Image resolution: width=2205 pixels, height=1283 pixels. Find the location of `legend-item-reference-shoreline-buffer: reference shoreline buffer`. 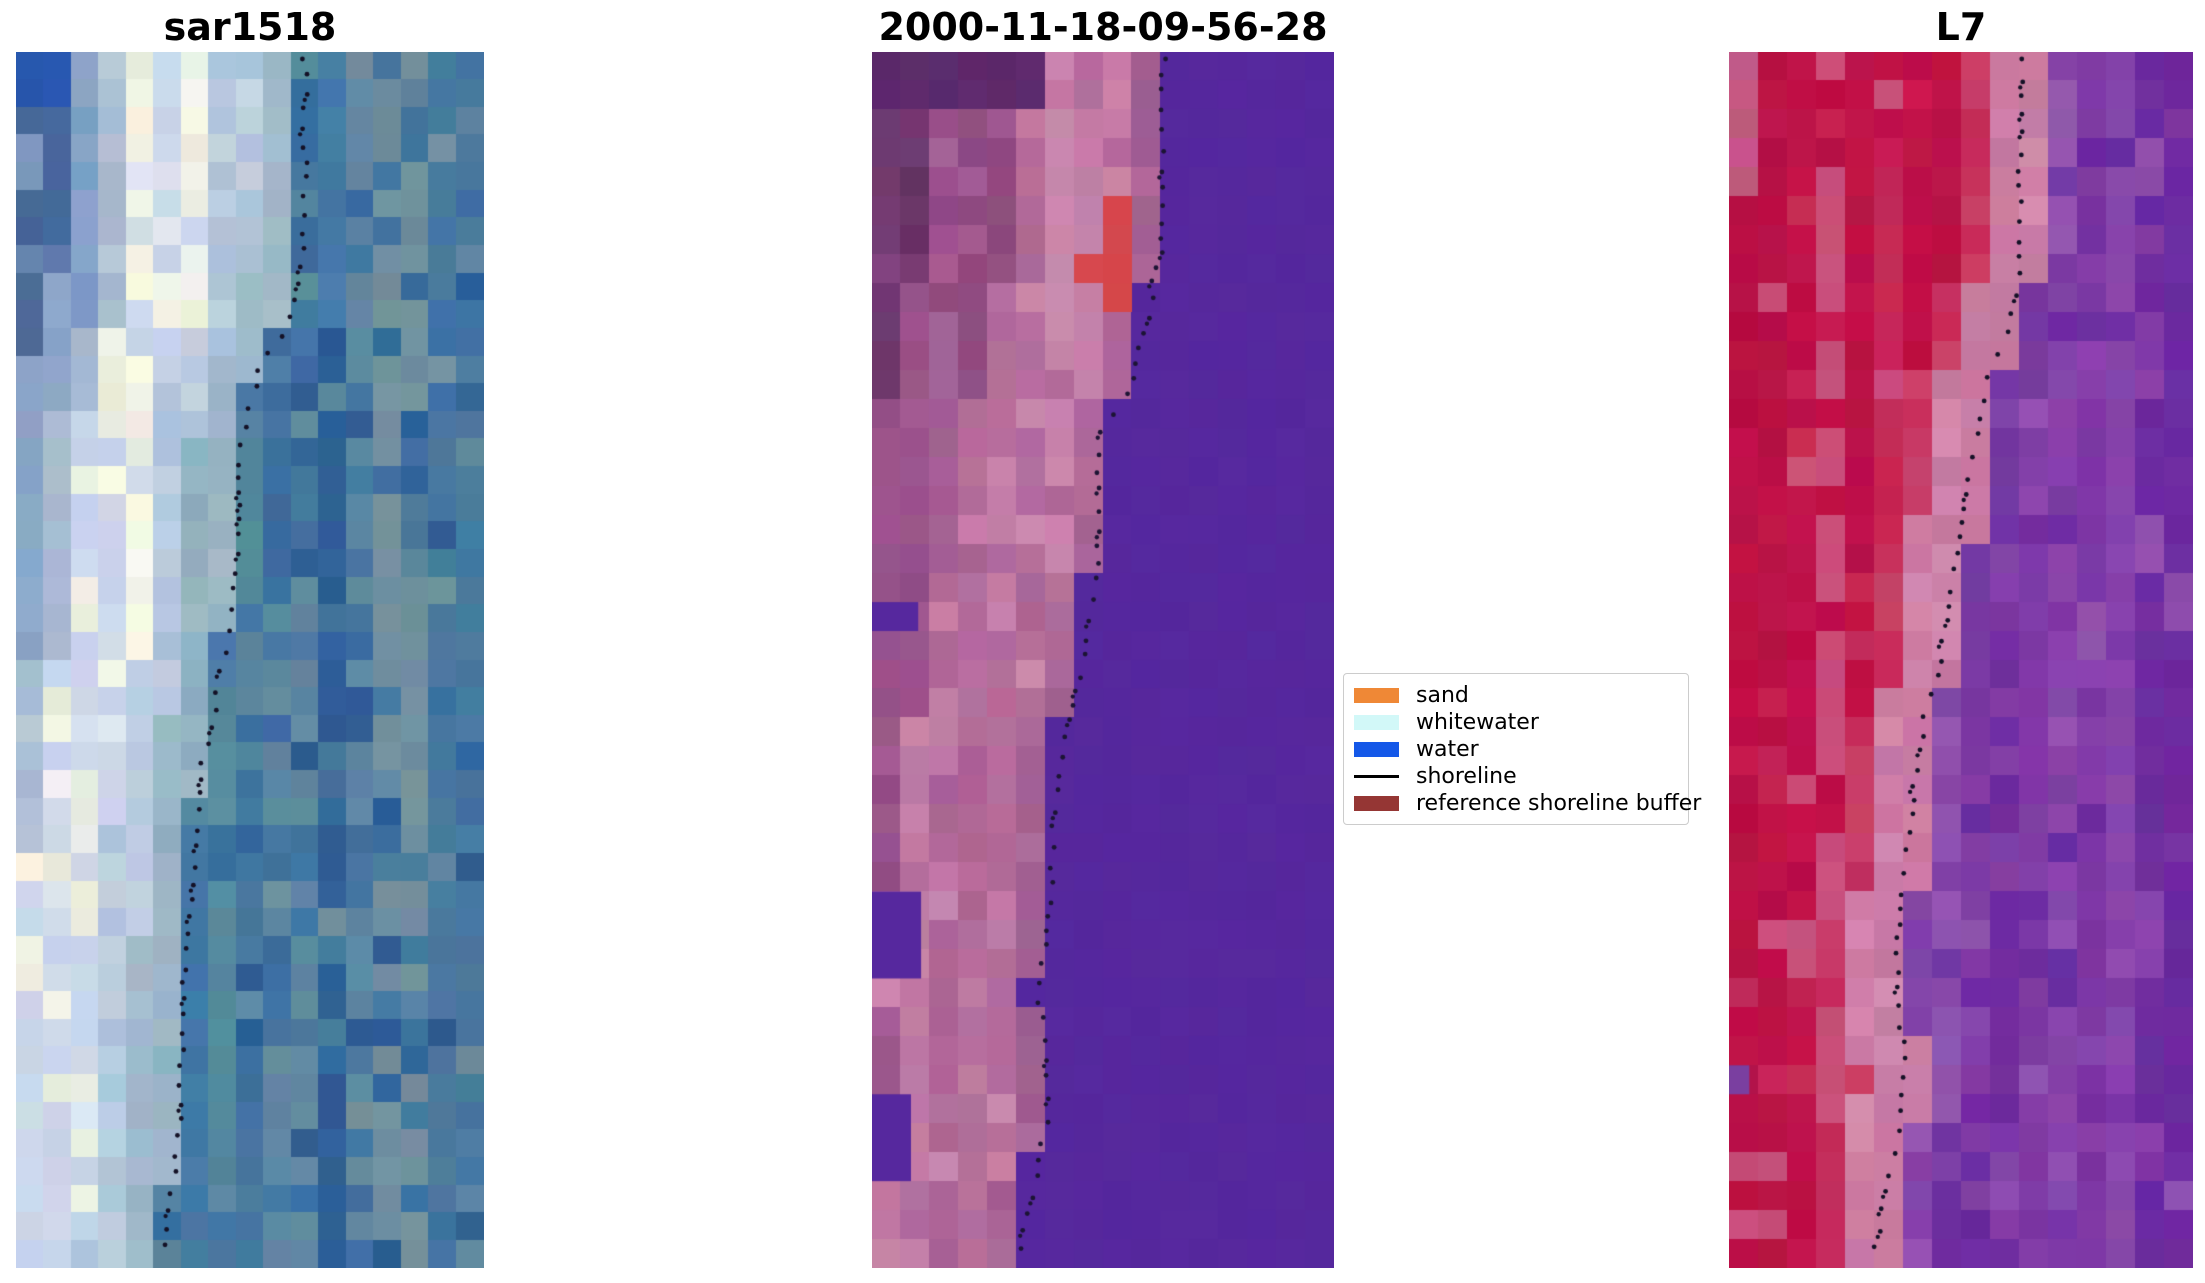

legend-item-reference-shoreline-buffer: reference shoreline buffer is located at coordinates (1527, 803).